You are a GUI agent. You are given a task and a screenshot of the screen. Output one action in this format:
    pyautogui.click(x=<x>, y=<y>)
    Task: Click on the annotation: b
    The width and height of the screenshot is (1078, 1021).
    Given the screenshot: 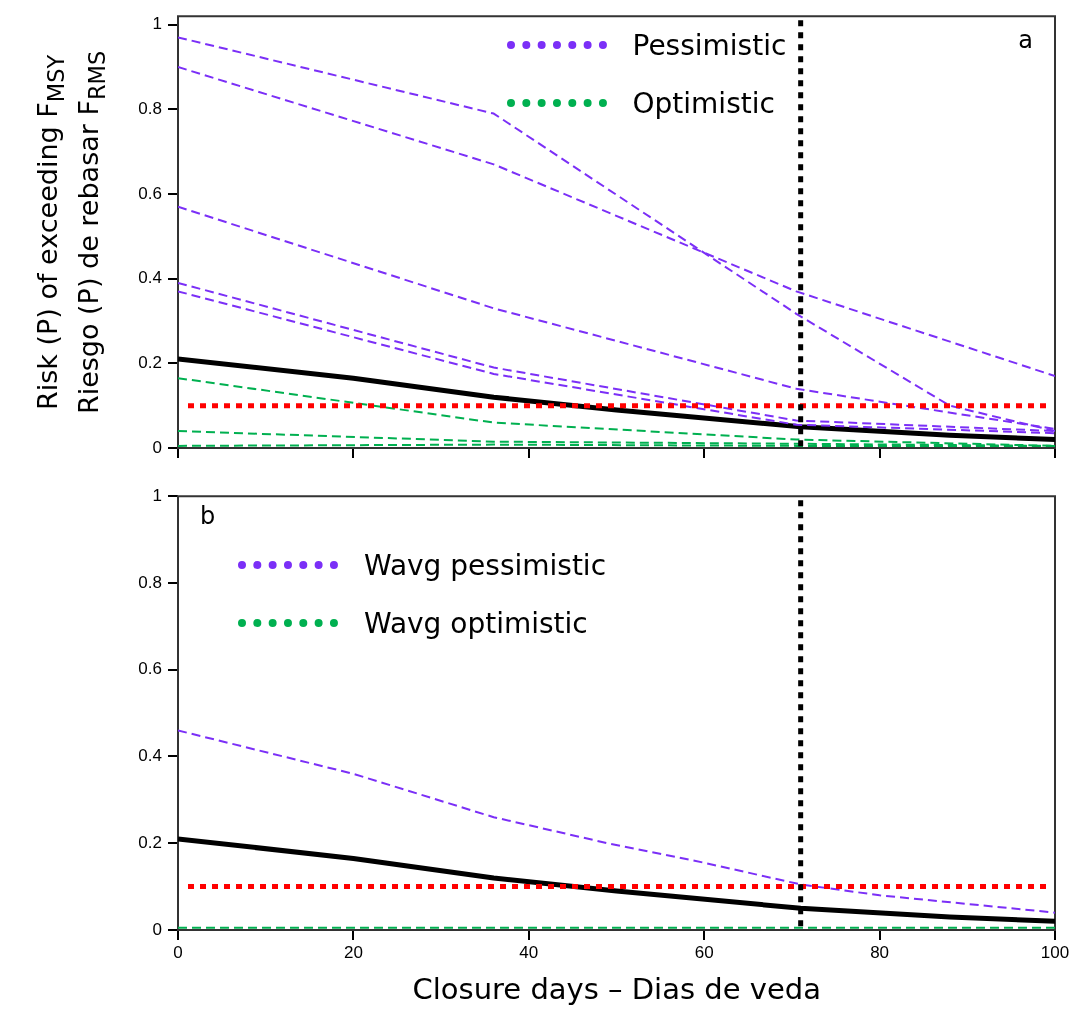 What is the action you would take?
    pyautogui.click(x=208, y=516)
    